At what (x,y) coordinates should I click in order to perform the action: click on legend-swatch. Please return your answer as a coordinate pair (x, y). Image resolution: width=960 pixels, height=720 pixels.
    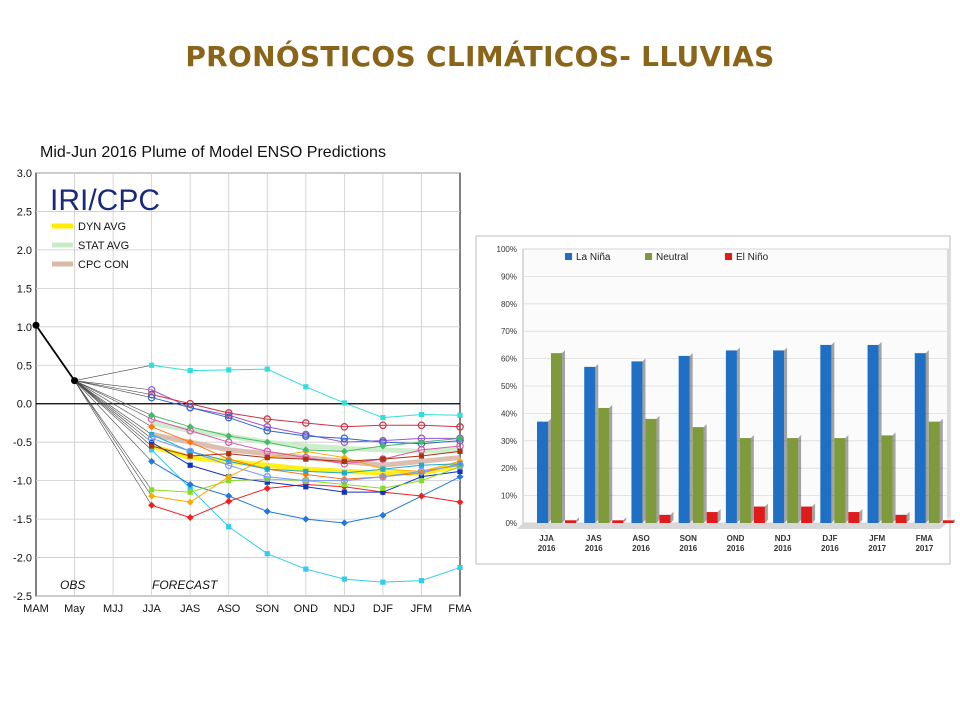
    Looking at the image, I should click on (648, 256).